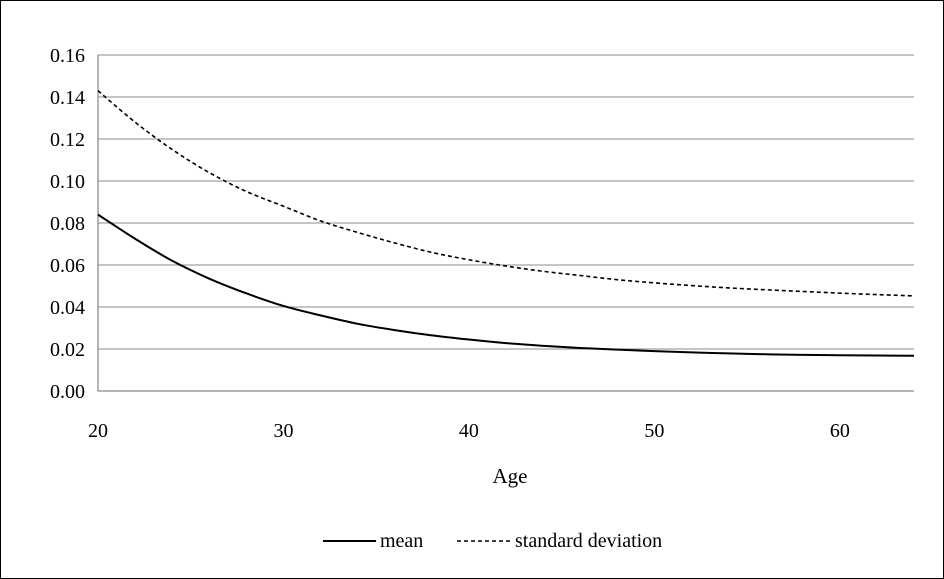 The image size is (944, 579). I want to click on y-tick-label: 0.08, so click(67, 224).